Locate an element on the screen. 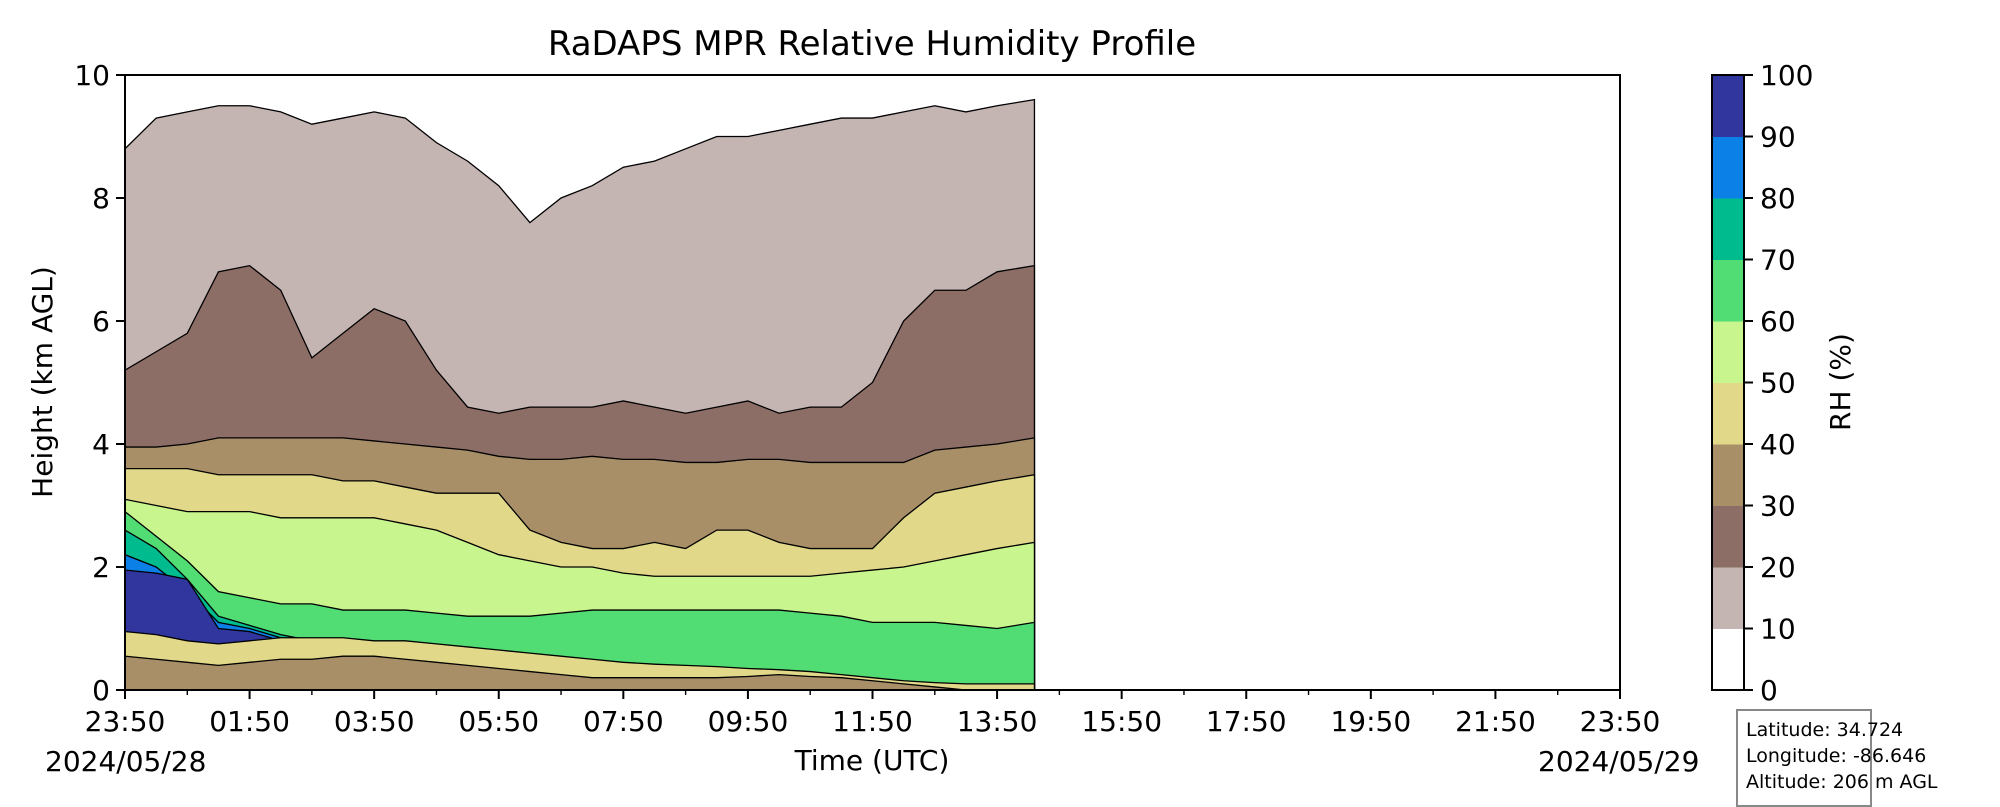 The width and height of the screenshot is (2000, 807). x-tick-label: 01:50 is located at coordinates (249, 721).